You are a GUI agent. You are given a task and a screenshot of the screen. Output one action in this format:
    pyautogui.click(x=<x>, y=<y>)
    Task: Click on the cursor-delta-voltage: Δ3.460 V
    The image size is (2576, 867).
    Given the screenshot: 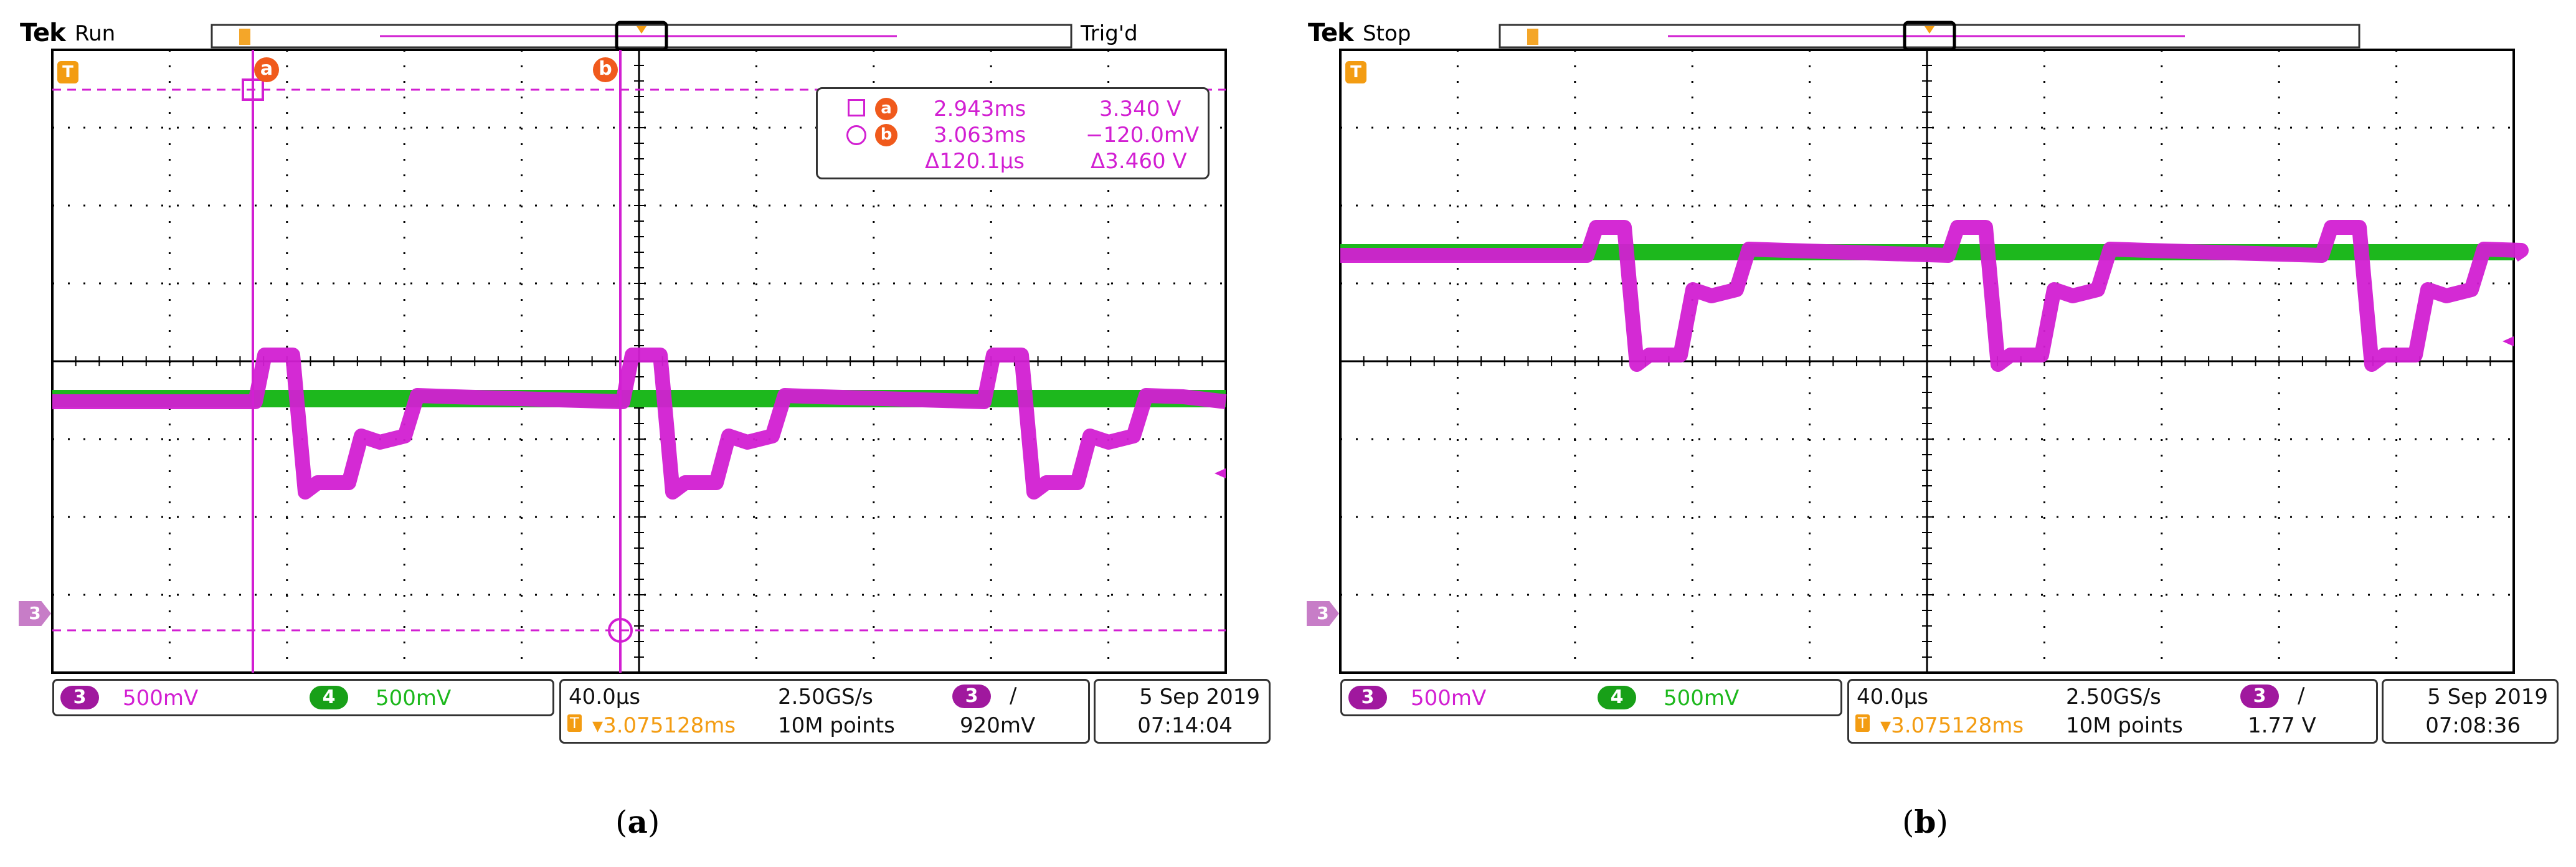 What is the action you would take?
    pyautogui.click(x=1139, y=161)
    